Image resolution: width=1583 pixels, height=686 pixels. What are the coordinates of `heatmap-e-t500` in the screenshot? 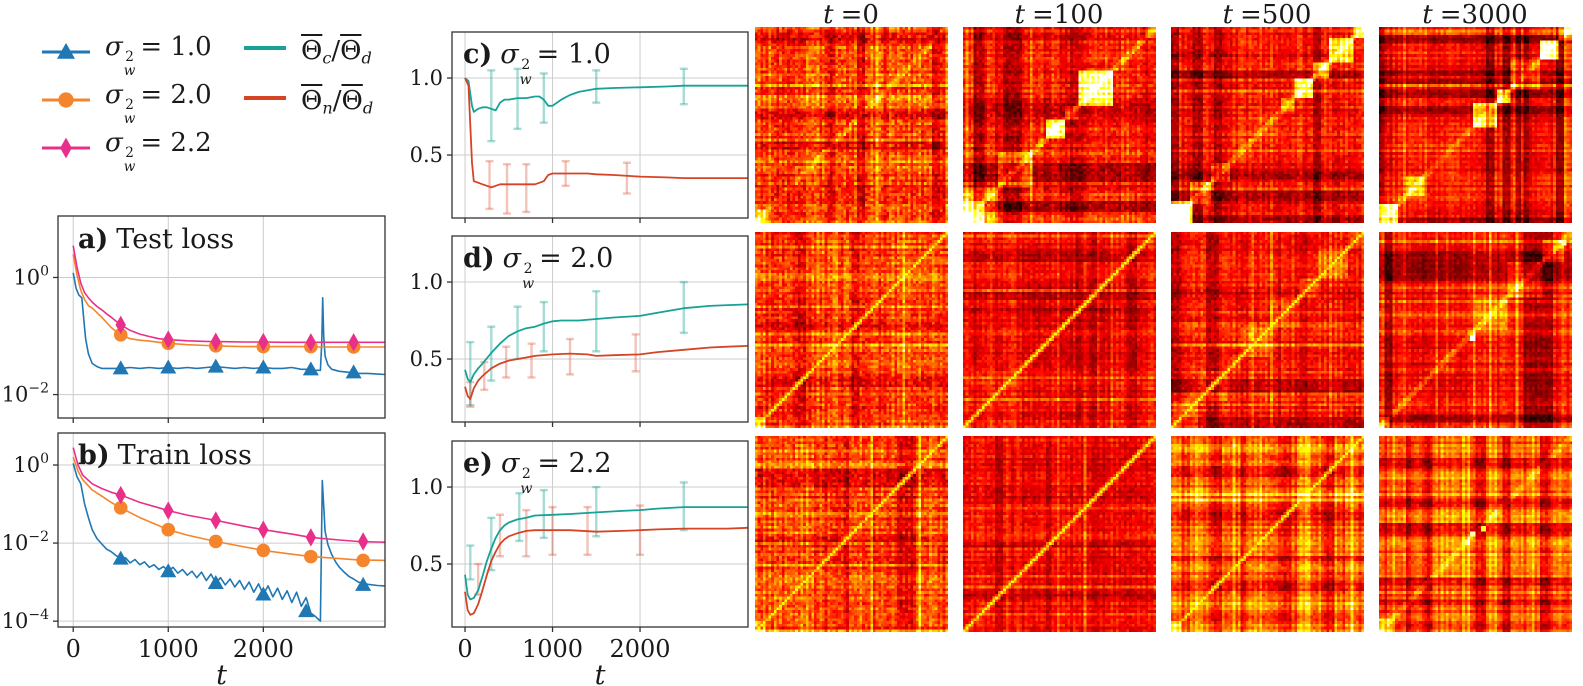 It's located at (1267, 534).